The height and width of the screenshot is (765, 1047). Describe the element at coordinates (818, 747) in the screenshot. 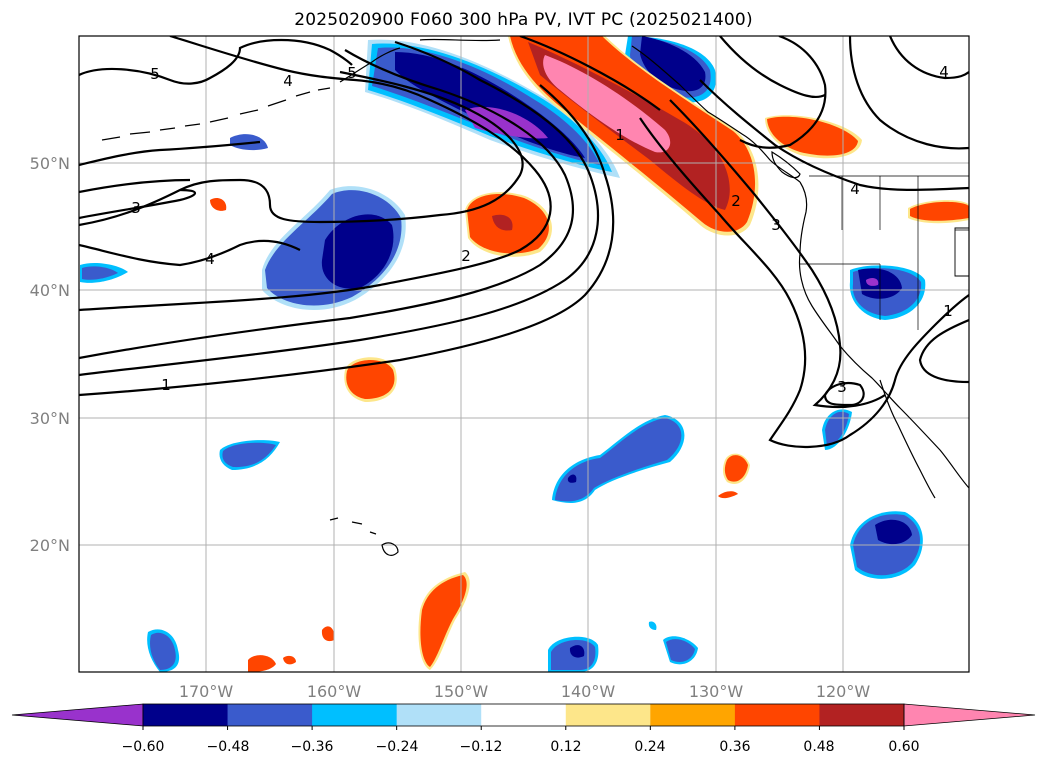

I see `colorbar-tick-label: 0.48` at that location.